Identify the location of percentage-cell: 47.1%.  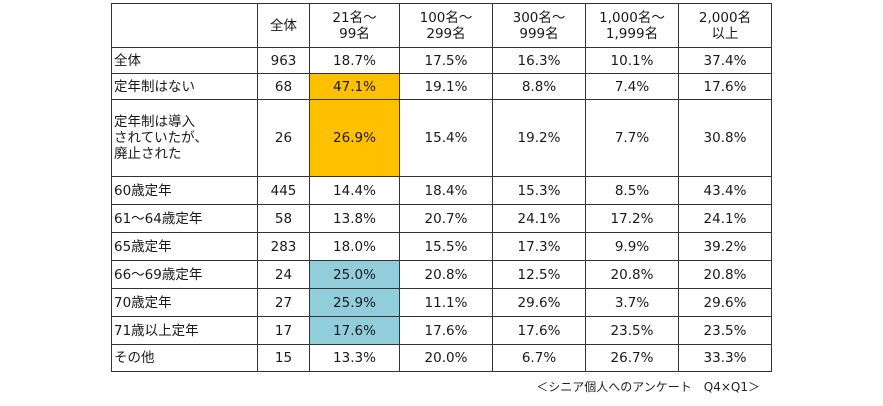
(354, 86).